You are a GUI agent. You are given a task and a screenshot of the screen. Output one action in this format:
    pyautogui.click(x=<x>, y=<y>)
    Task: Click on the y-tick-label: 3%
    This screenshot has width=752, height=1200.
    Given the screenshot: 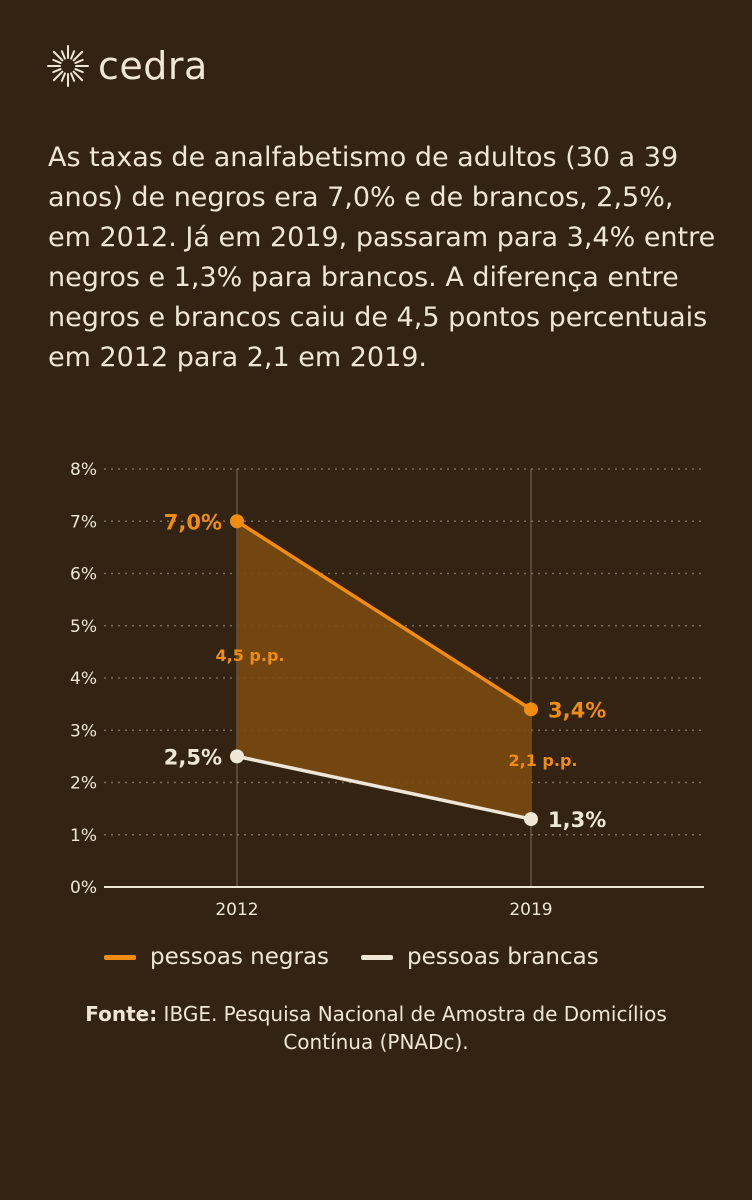 What is the action you would take?
    pyautogui.click(x=83, y=731)
    